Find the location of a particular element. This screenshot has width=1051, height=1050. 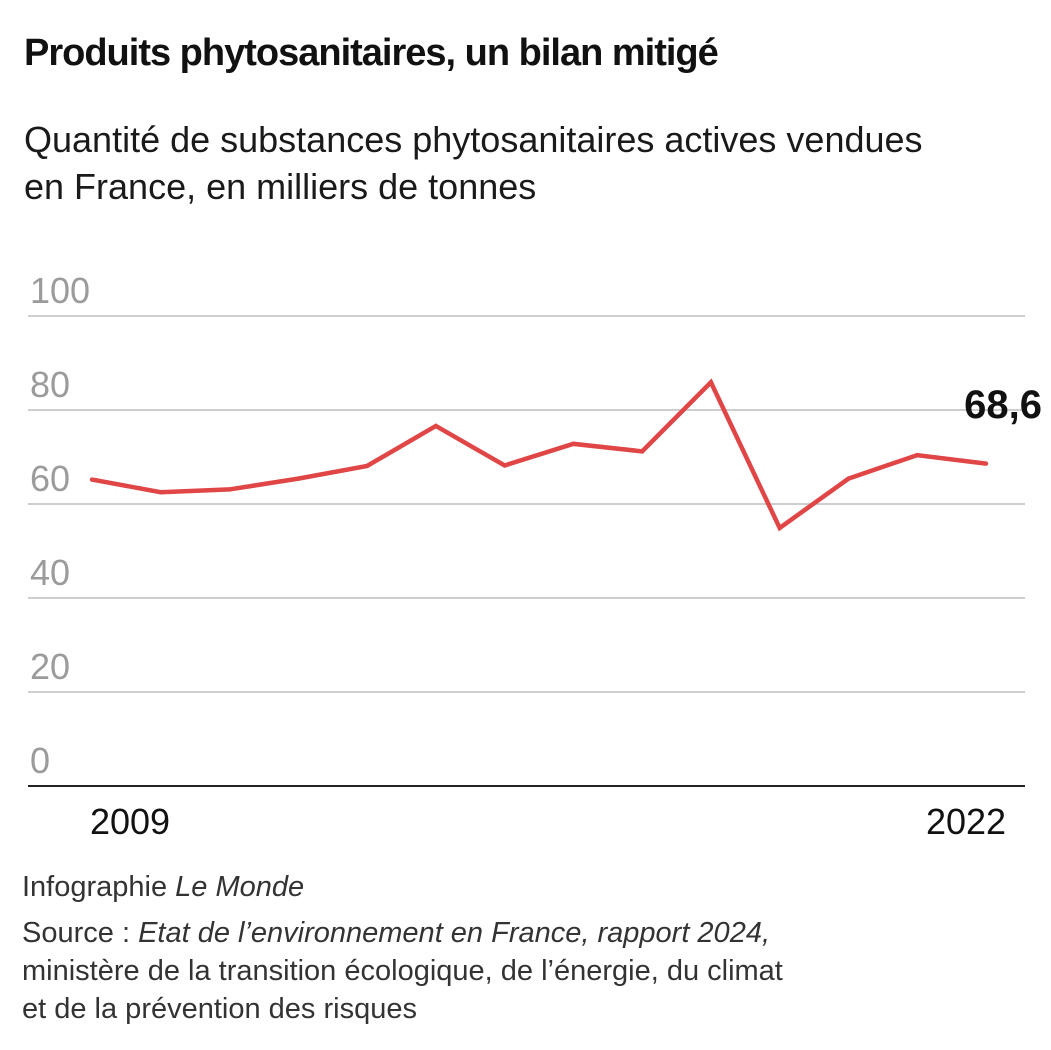

y-tick-label-40: 40 is located at coordinates (50, 572).